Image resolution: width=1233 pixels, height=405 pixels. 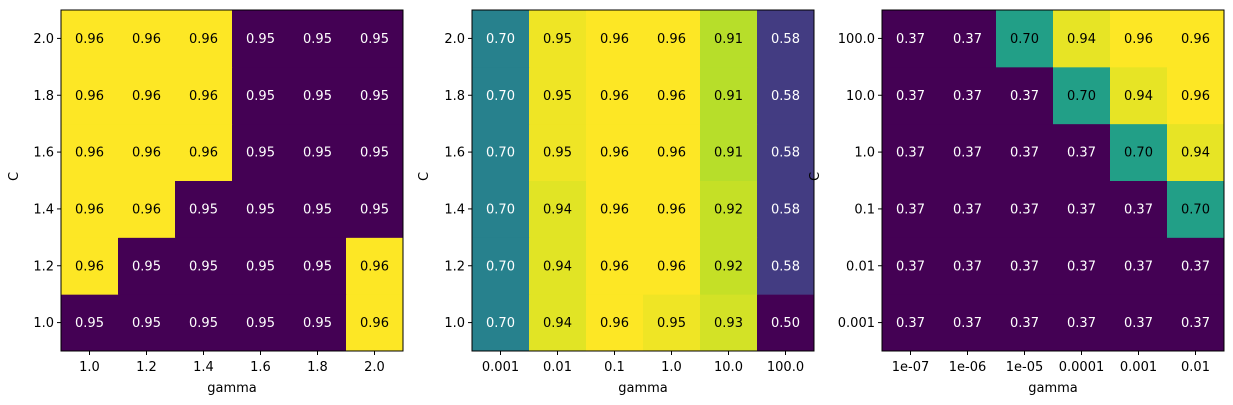 What do you see at coordinates (43, 96) in the screenshot?
I see `y-tick-label: 1.8` at bounding box center [43, 96].